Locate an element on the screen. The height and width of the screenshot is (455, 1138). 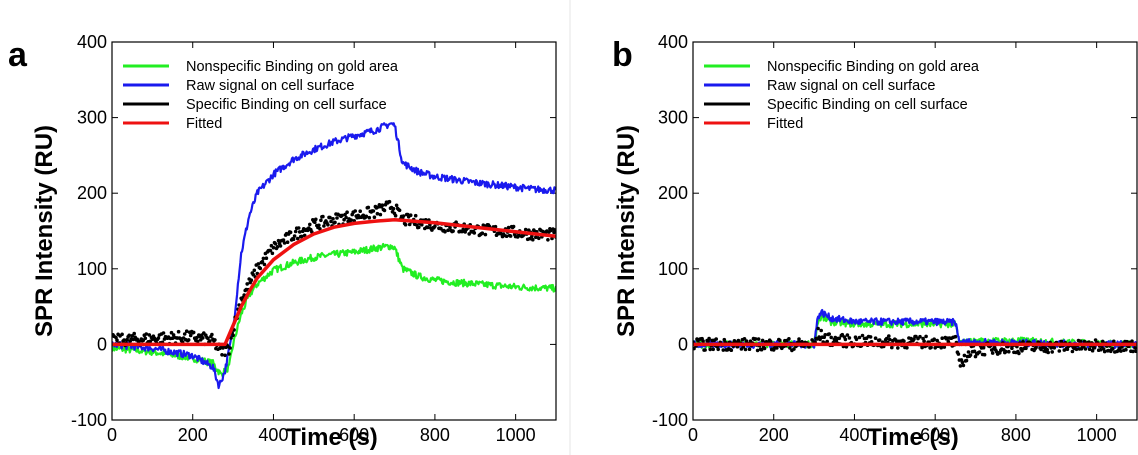
y-tick-label: 0 is located at coordinates (683, 344).